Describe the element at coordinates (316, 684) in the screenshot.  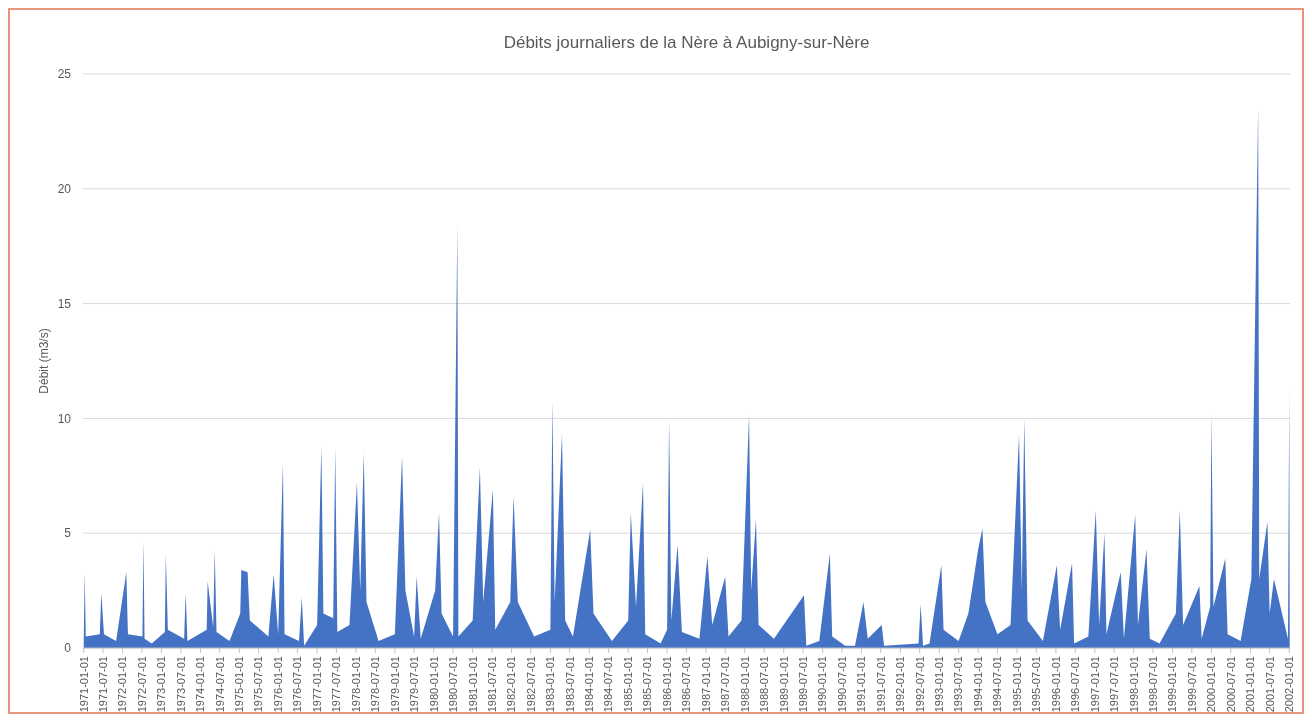
I see `x-tick-label: 1977-01-01` at that location.